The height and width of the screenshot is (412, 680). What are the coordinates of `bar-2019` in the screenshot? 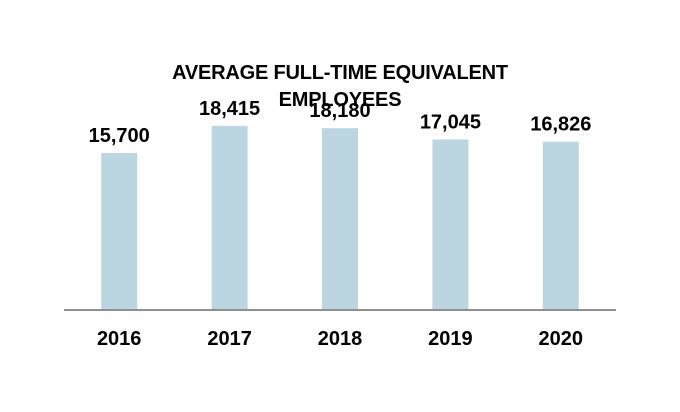 It's located at (450, 224).